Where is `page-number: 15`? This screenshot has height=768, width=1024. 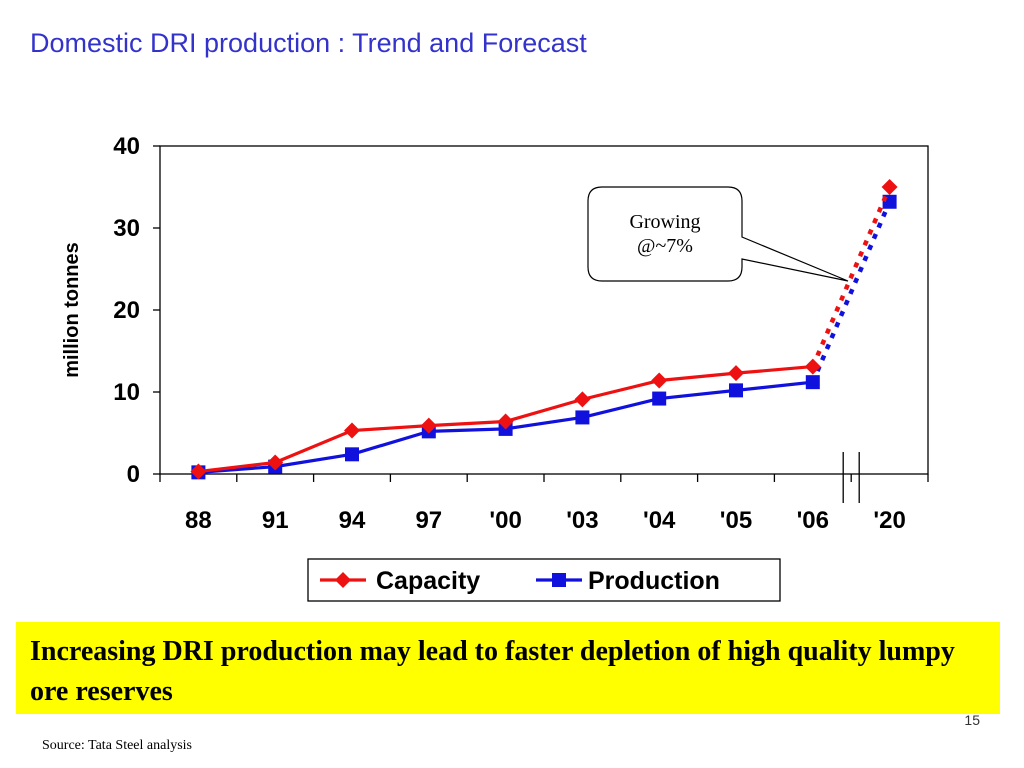 page-number: 15 is located at coordinates (972, 720).